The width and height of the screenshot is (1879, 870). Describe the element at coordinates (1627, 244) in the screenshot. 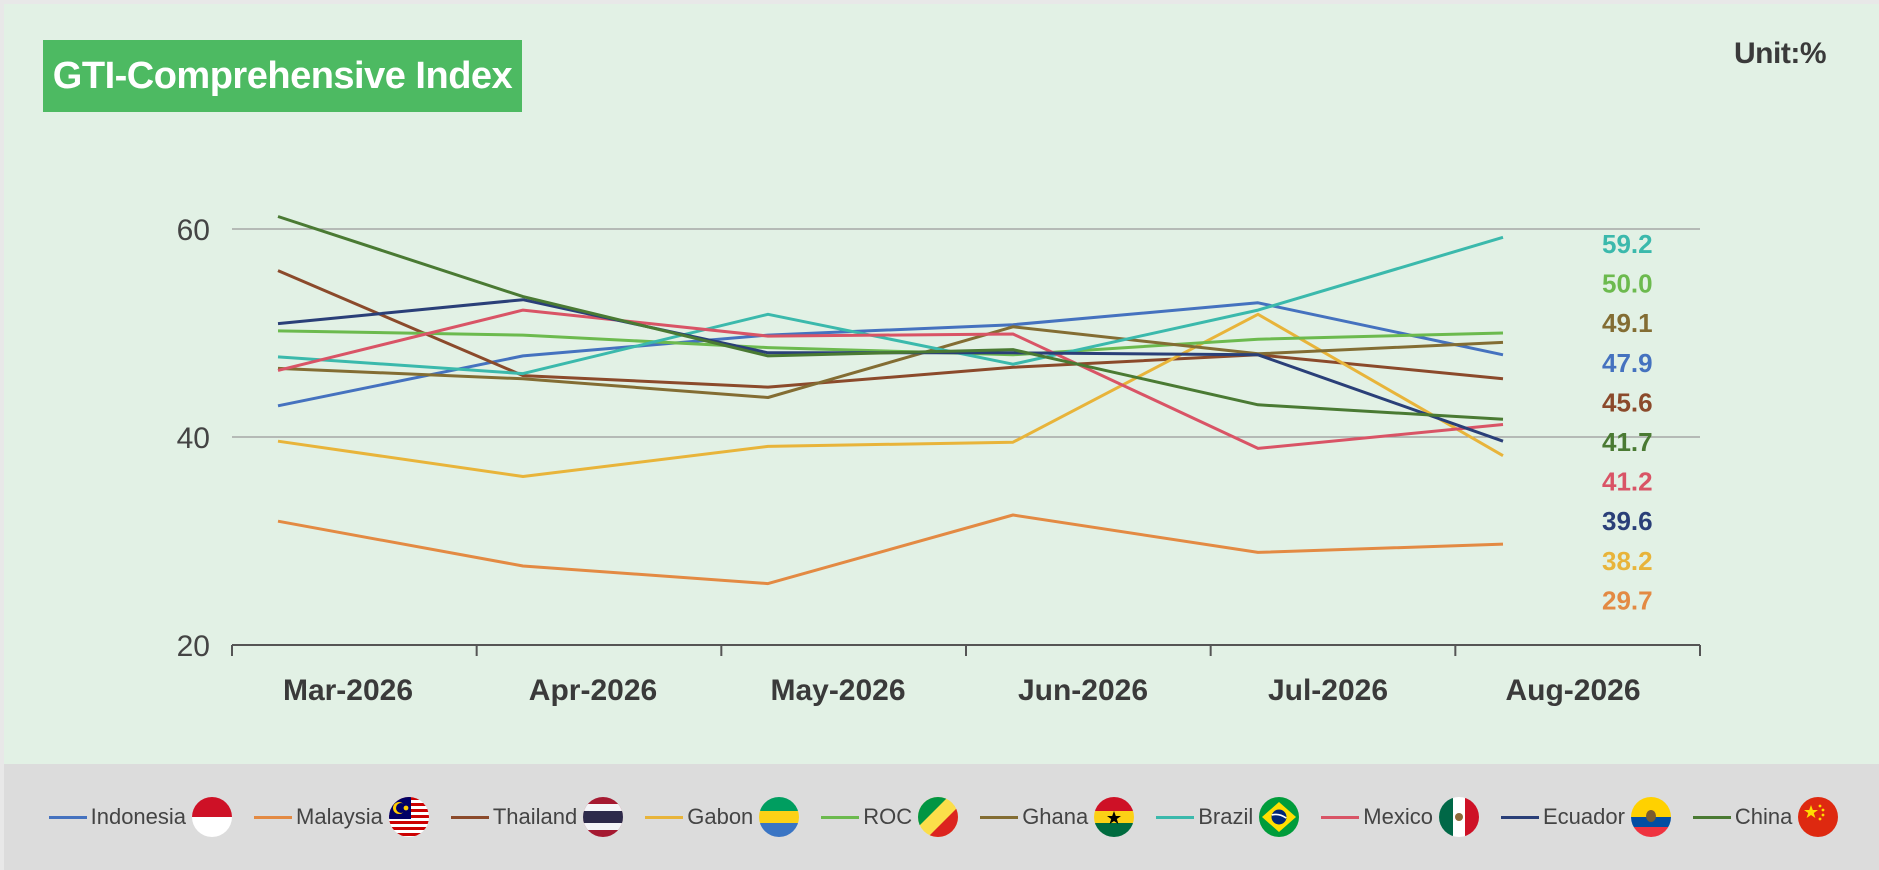

I see `end-value-label-brazil: 59.2` at that location.